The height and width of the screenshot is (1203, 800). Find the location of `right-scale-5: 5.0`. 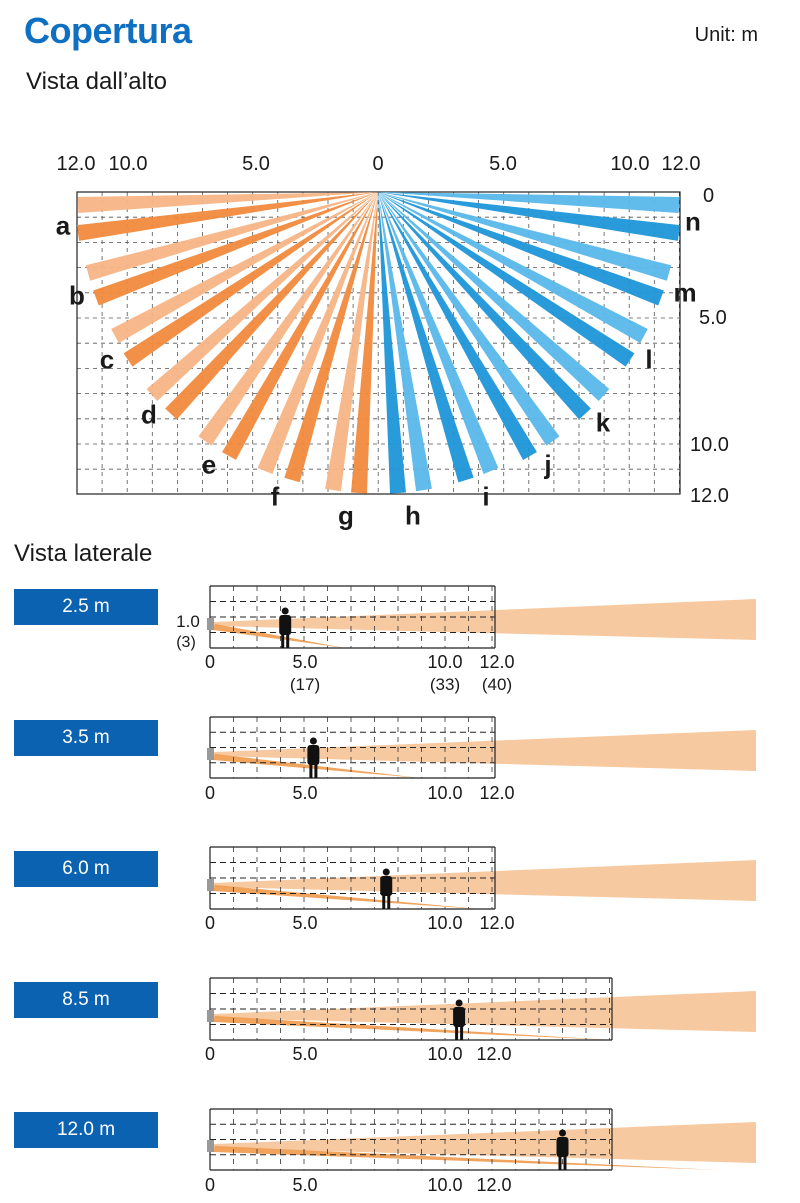

right-scale-5: 5.0 is located at coordinates (713, 318).